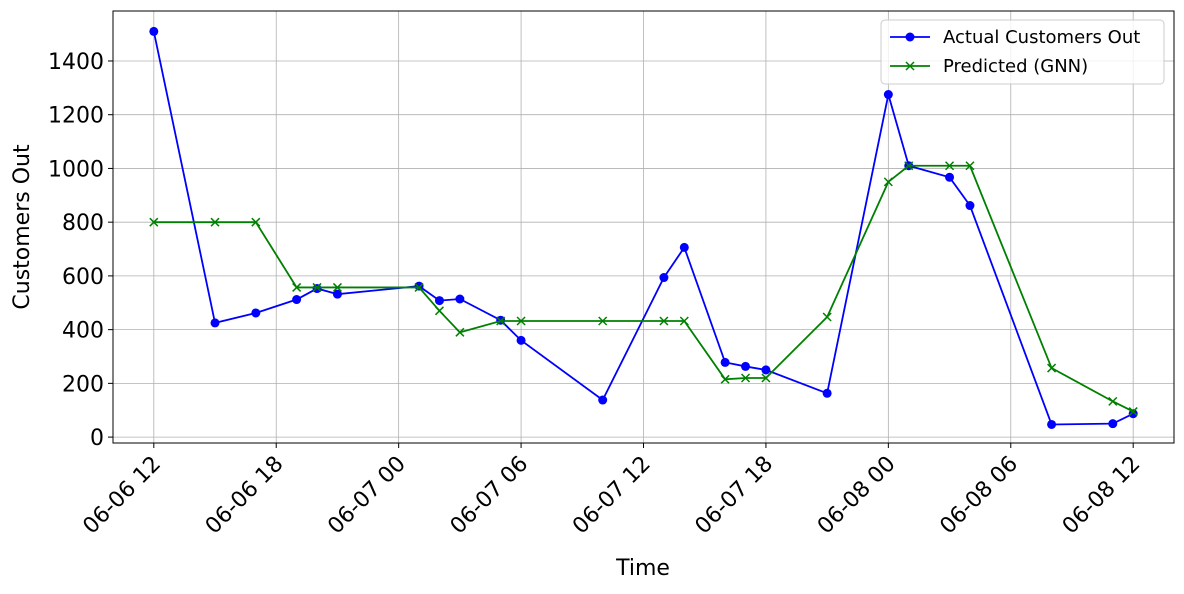 The height and width of the screenshot is (594, 1184). What do you see at coordinates (83, 331) in the screenshot?
I see `y-tick-label: 400` at bounding box center [83, 331].